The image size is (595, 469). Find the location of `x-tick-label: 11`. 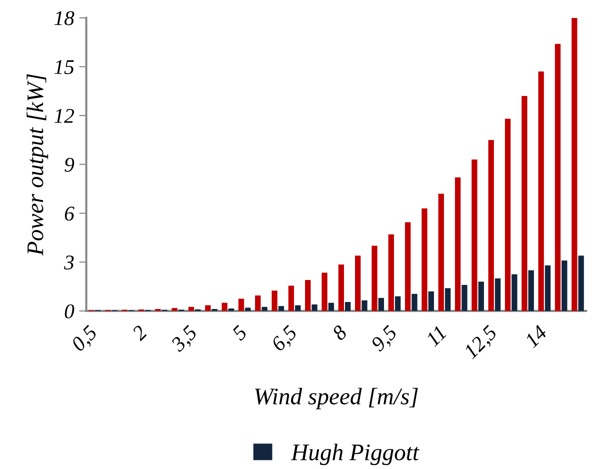

x-tick-label: 11 is located at coordinates (435, 337).